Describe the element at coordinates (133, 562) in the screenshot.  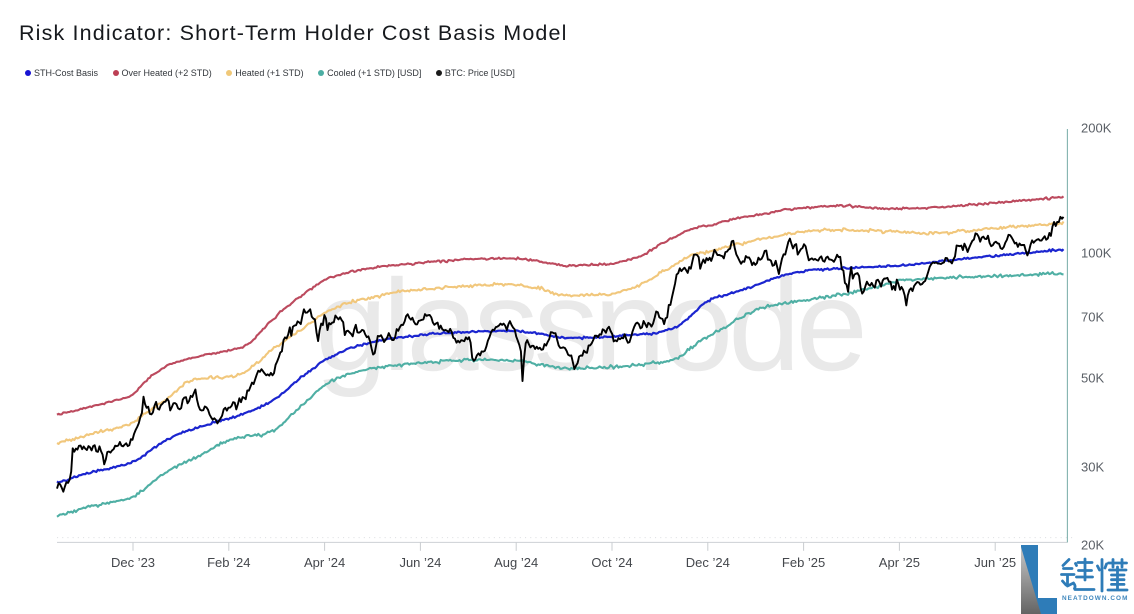
I see `svg-text: Dec ’23` at that location.